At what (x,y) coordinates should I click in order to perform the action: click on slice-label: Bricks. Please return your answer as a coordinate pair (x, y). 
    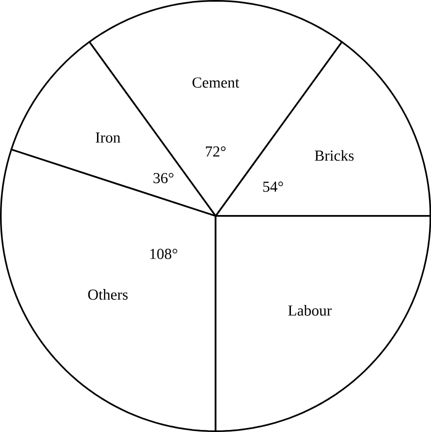
    Looking at the image, I should click on (334, 155).